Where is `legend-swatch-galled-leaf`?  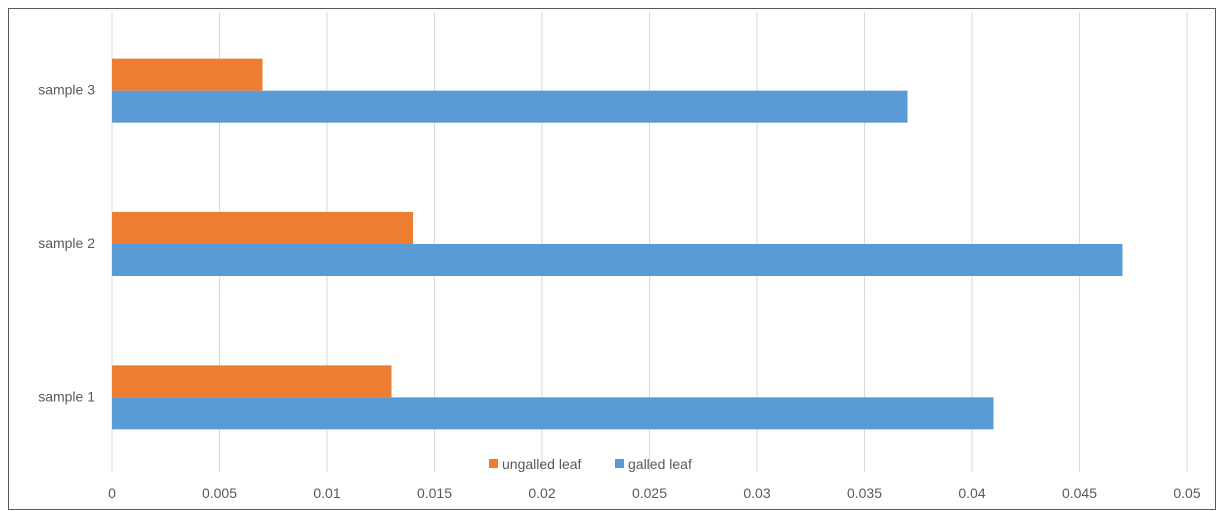 legend-swatch-galled-leaf is located at coordinates (619, 463).